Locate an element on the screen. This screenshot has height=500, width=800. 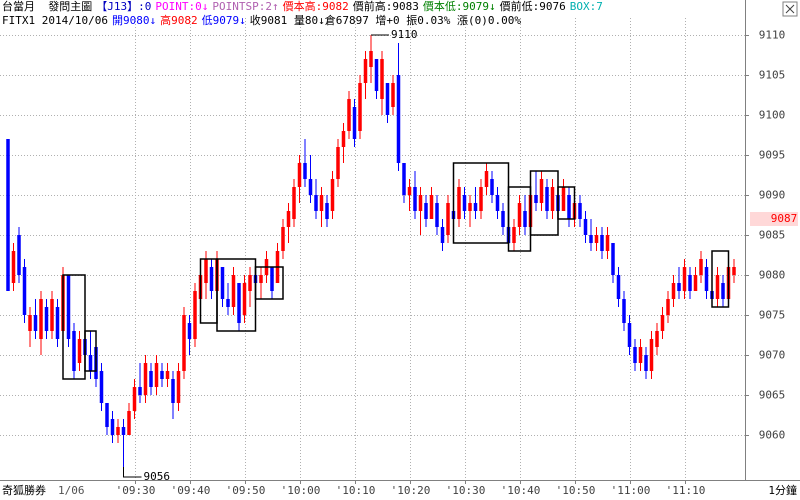
annotation-label: 9110 is located at coordinates (404, 34).